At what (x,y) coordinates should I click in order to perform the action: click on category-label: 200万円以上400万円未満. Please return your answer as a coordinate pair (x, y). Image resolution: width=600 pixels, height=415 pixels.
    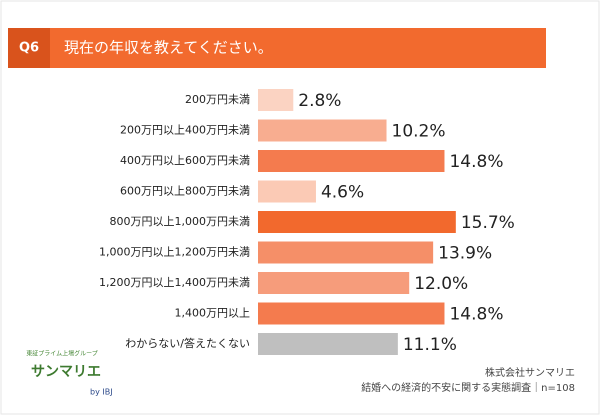
    Looking at the image, I should click on (185, 130).